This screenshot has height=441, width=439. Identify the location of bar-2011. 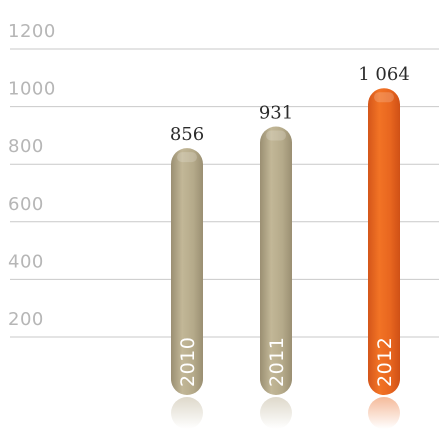
(276, 260).